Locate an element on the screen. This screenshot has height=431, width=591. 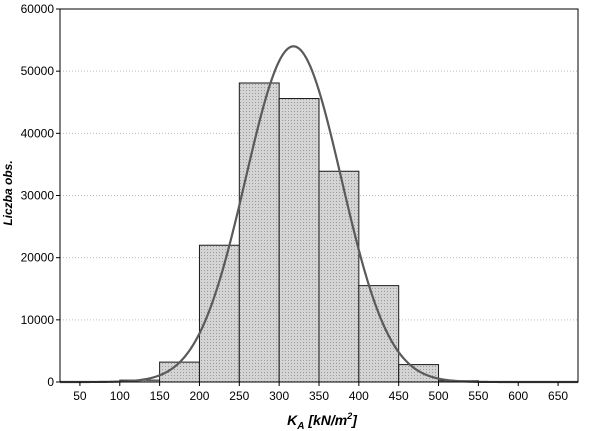
x-tick-label: 250 is located at coordinates (239, 396).